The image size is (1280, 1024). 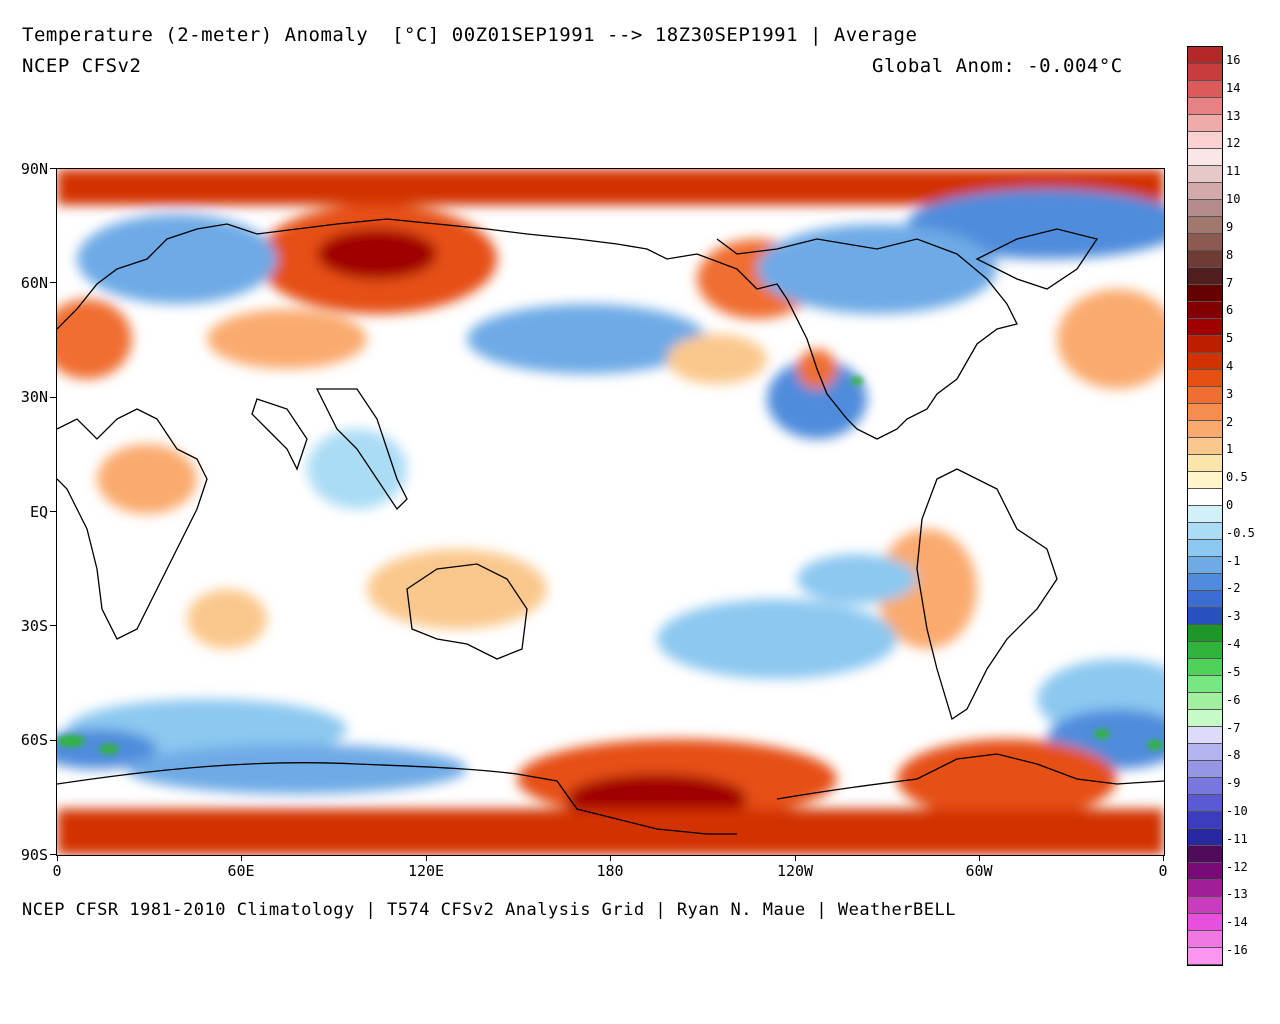 I want to click on colorbar-label: 2, so click(x=1230, y=421).